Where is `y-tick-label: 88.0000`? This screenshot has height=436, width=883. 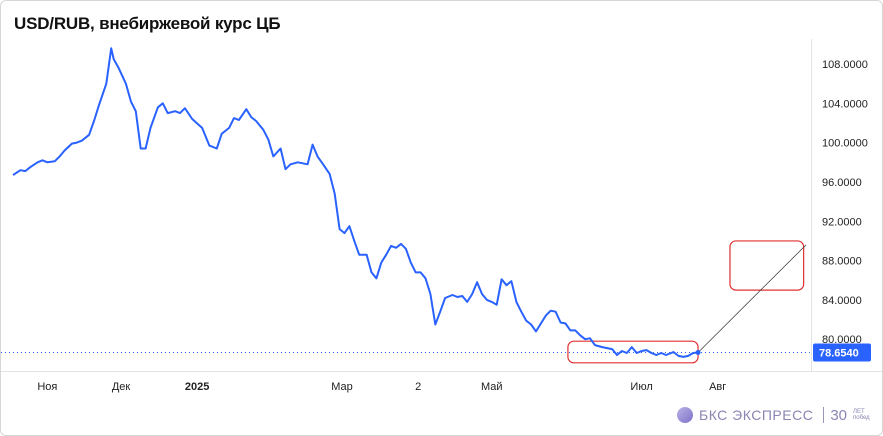 y-tick-label: 88.0000 is located at coordinates (842, 262).